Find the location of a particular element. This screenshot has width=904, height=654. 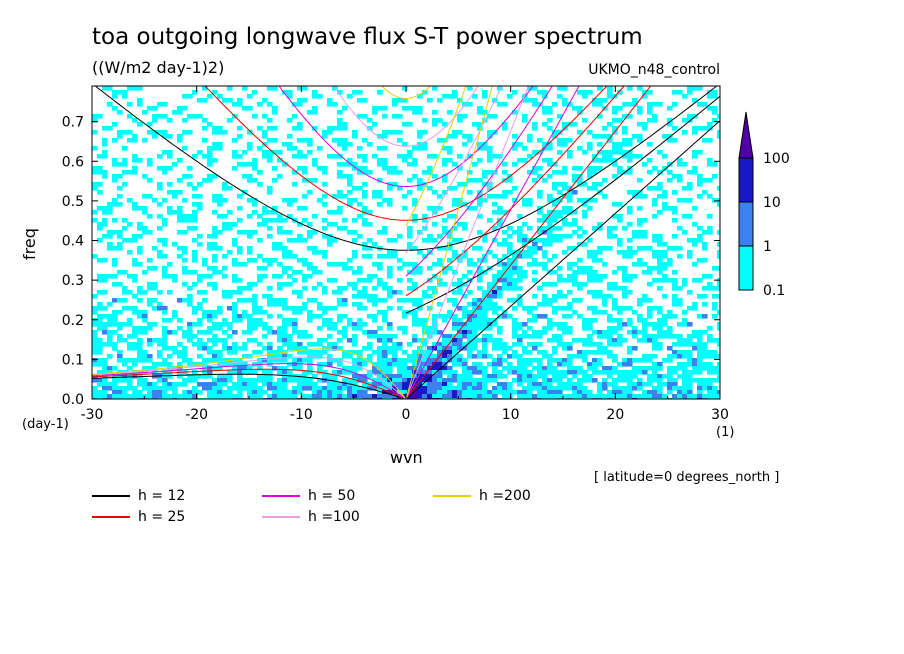

colorbar-label: 0.1 is located at coordinates (774, 291).